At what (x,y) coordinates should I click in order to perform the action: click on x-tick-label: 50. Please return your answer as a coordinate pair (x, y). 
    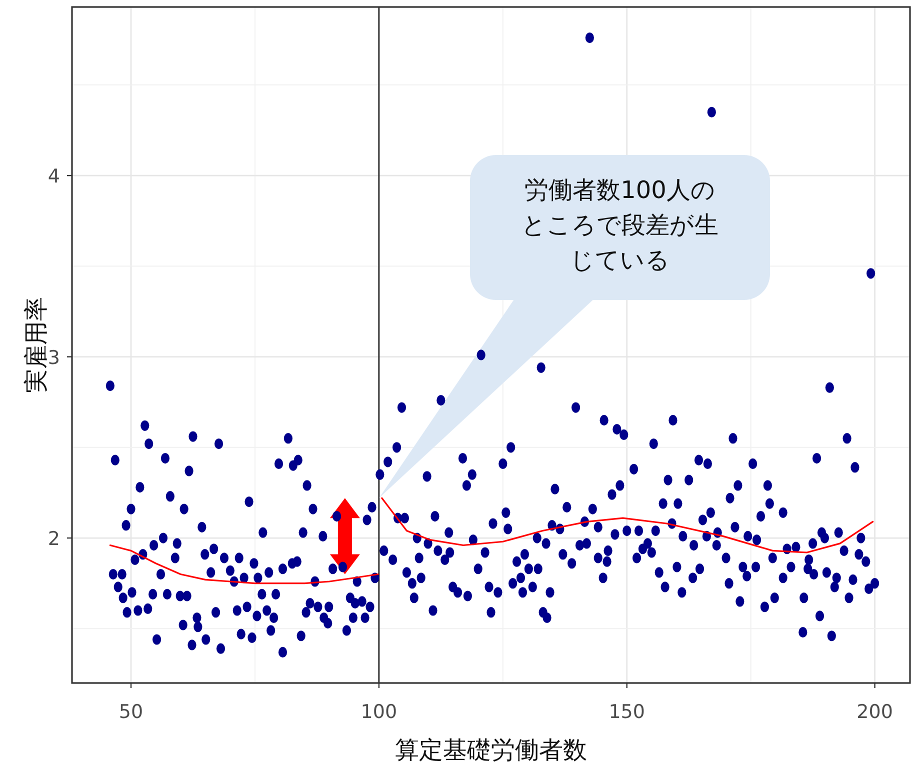
    Looking at the image, I should click on (131, 712).